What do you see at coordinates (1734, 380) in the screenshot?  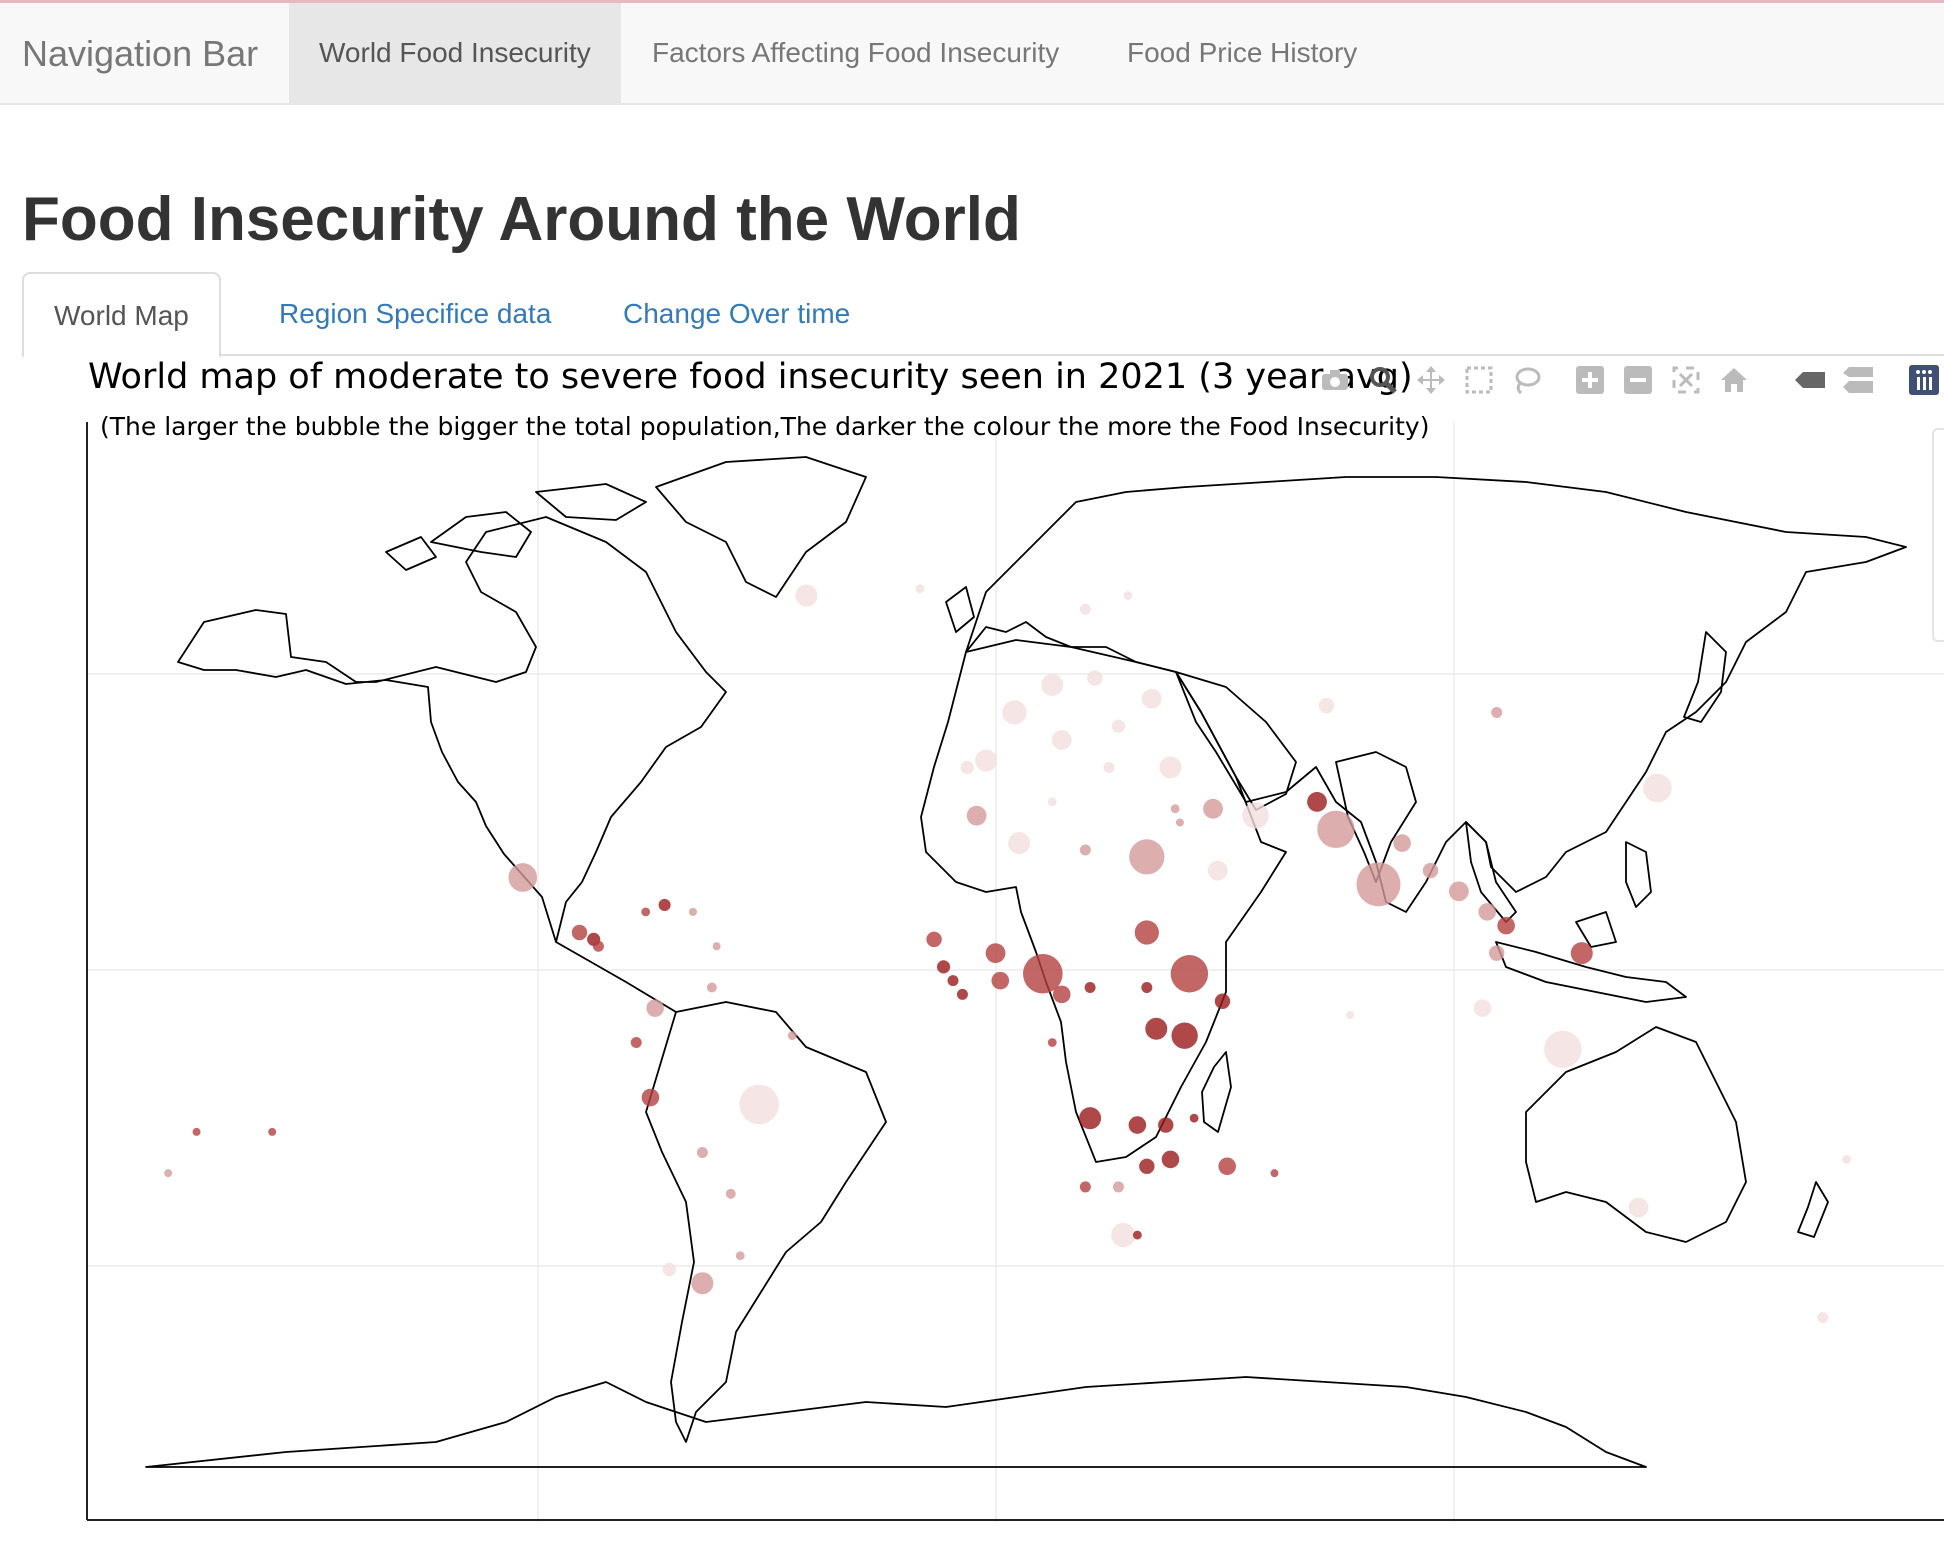 I see `reset-home-icon` at bounding box center [1734, 380].